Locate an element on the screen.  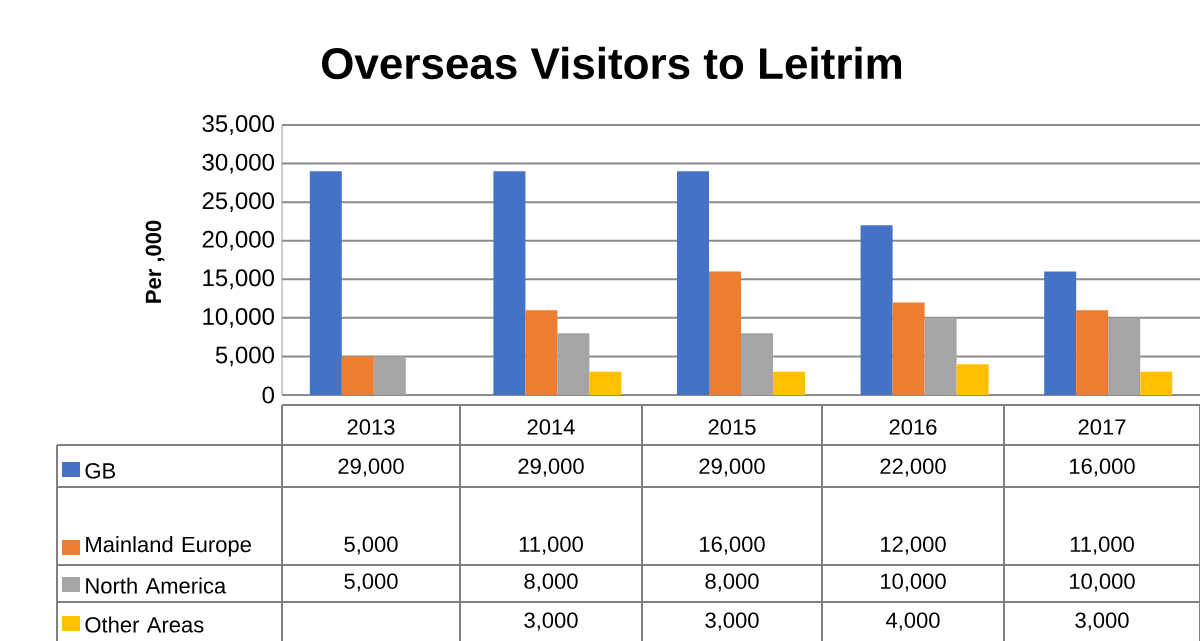
data-label: 12,000 is located at coordinates (913, 545).